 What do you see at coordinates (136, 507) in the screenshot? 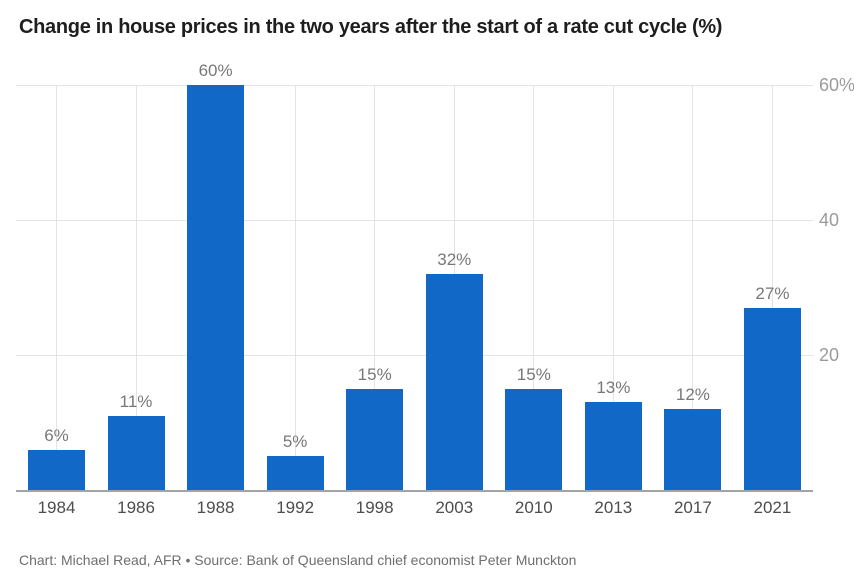
I see `x-axis-tick-label: 1986` at bounding box center [136, 507].